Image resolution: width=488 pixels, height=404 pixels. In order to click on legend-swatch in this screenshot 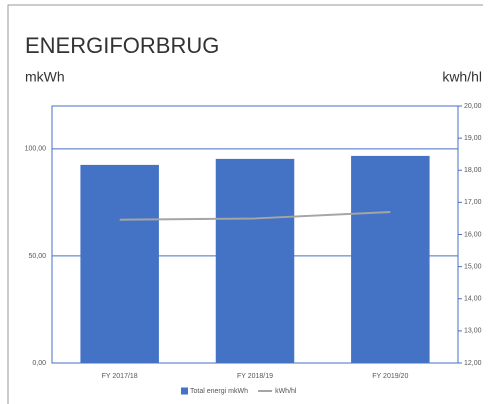, I will do `click(184, 391)`.